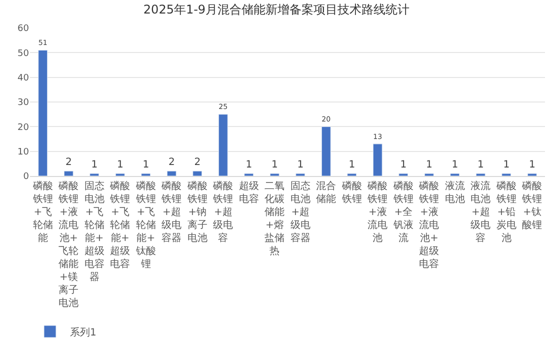  What do you see at coordinates (83, 332) in the screenshot?
I see `legend-label: 系列1` at bounding box center [83, 332].